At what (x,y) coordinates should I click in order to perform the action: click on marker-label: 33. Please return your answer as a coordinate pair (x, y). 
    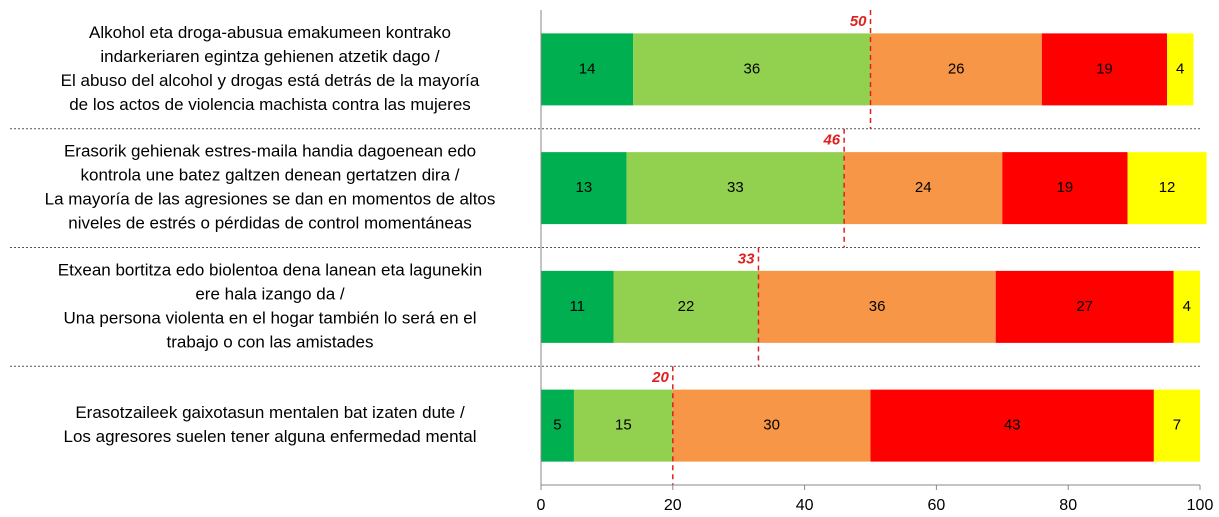
    Looking at the image, I should click on (746, 258).